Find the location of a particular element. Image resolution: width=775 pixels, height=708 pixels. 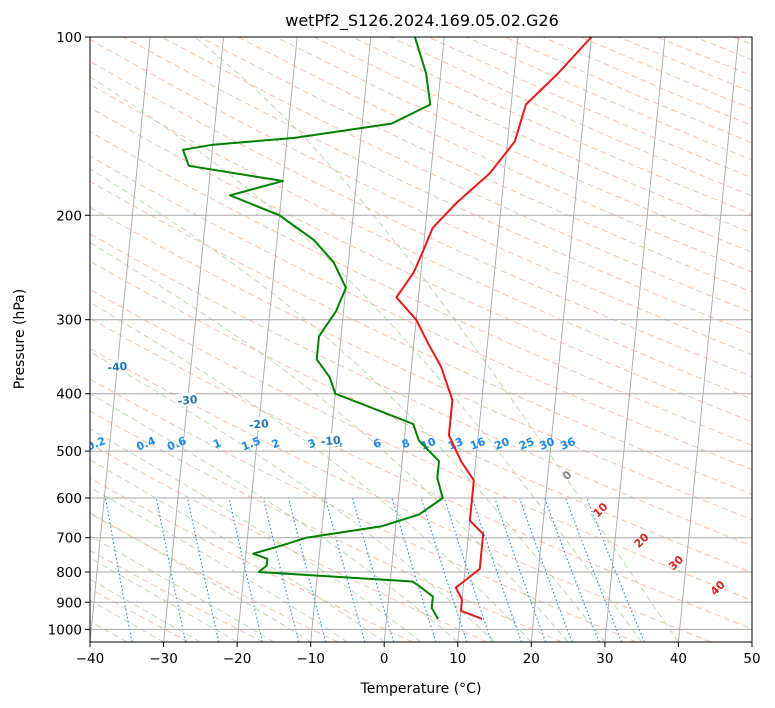

x-axis: −40 −30 −20 −10 0 10 20 30 40 50 is located at coordinates (418, 654).